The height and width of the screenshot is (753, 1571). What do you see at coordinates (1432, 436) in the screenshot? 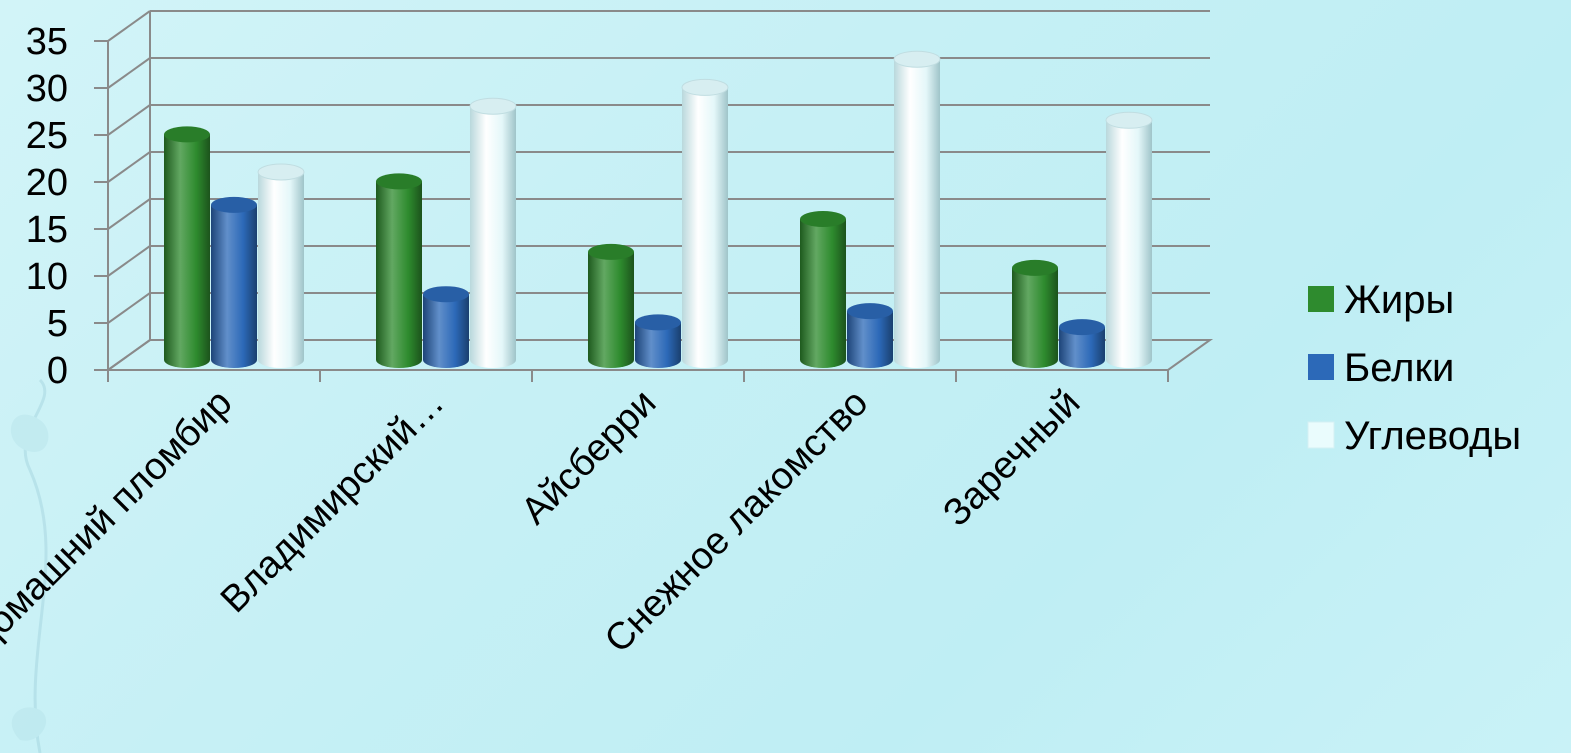
I see `legend-label: Углеводы` at bounding box center [1432, 436].